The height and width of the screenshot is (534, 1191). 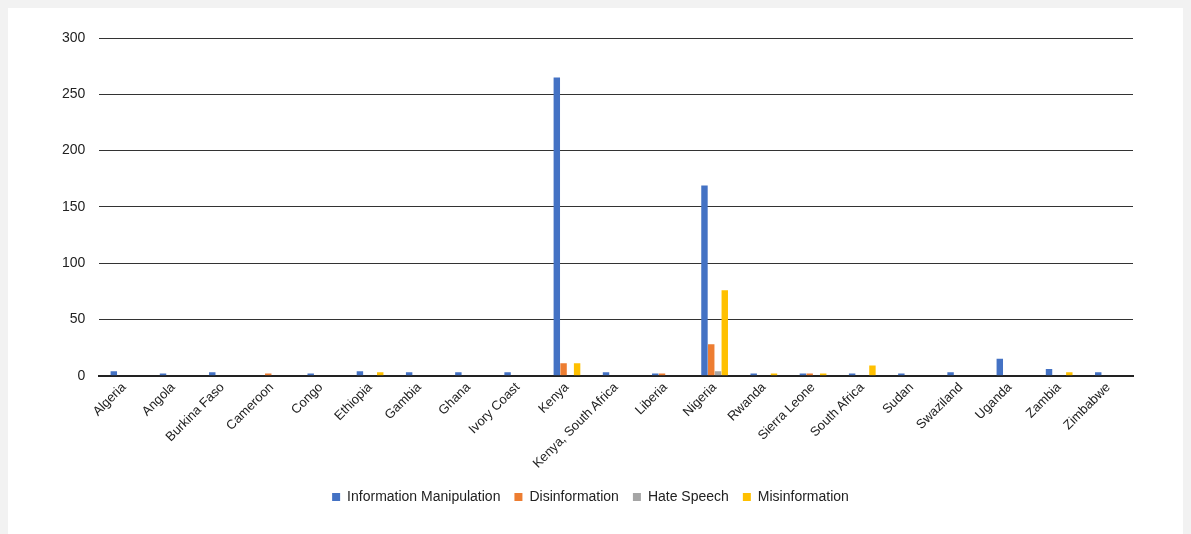 I want to click on y-tick-label: 300, so click(x=74, y=36).